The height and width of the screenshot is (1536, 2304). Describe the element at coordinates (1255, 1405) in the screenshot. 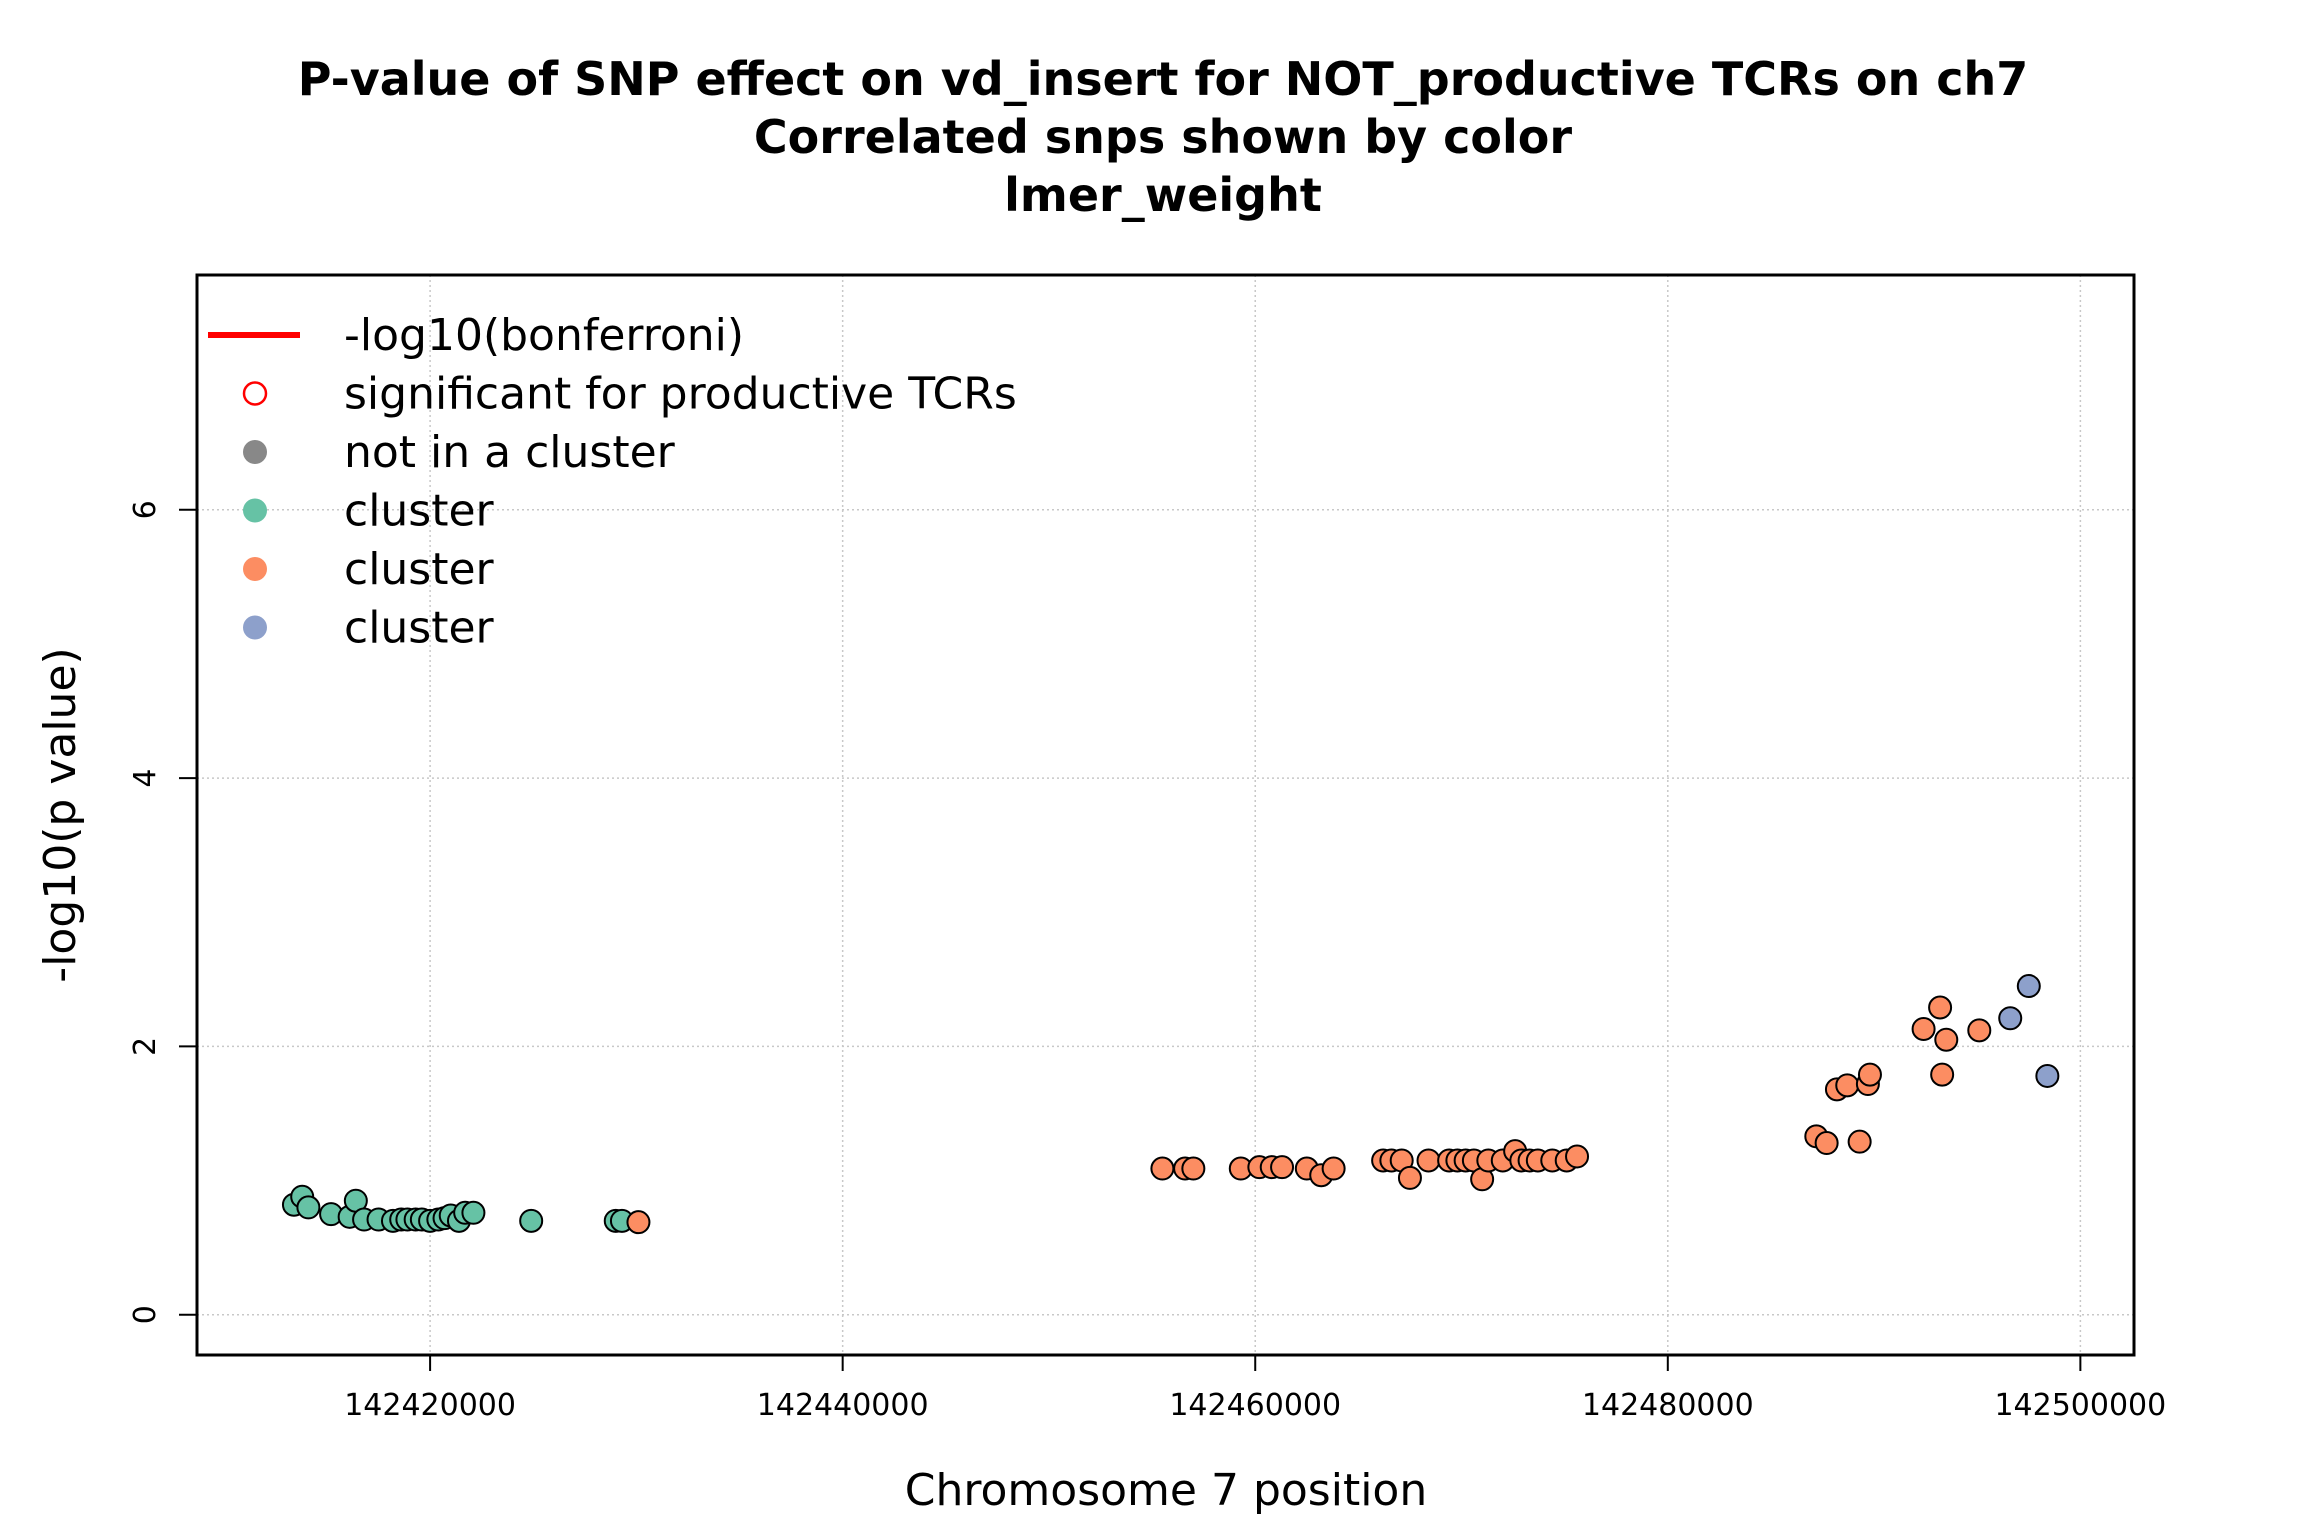

I see `x-tick-label: 142460000` at that location.